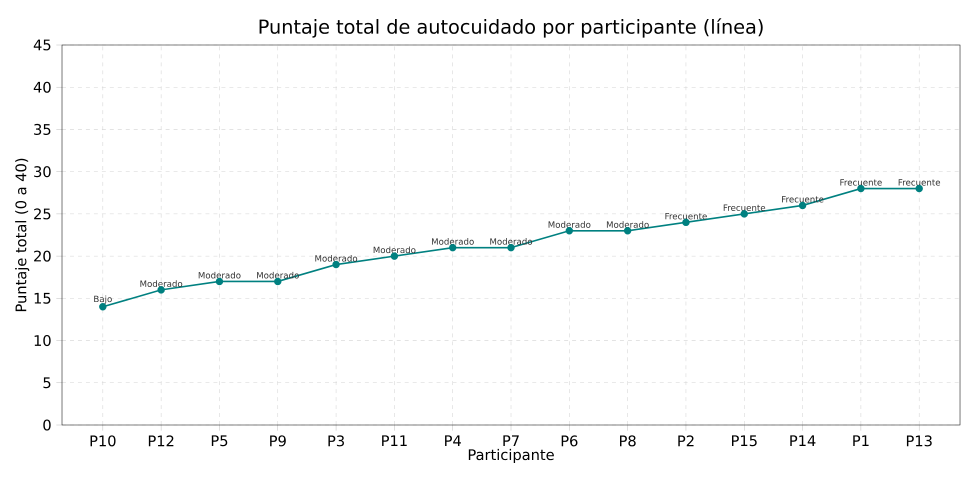 Image resolution: width=963 pixels, height=477 pixels. Describe the element at coordinates (42, 129) in the screenshot. I see `y-tick-label: 35` at that location.